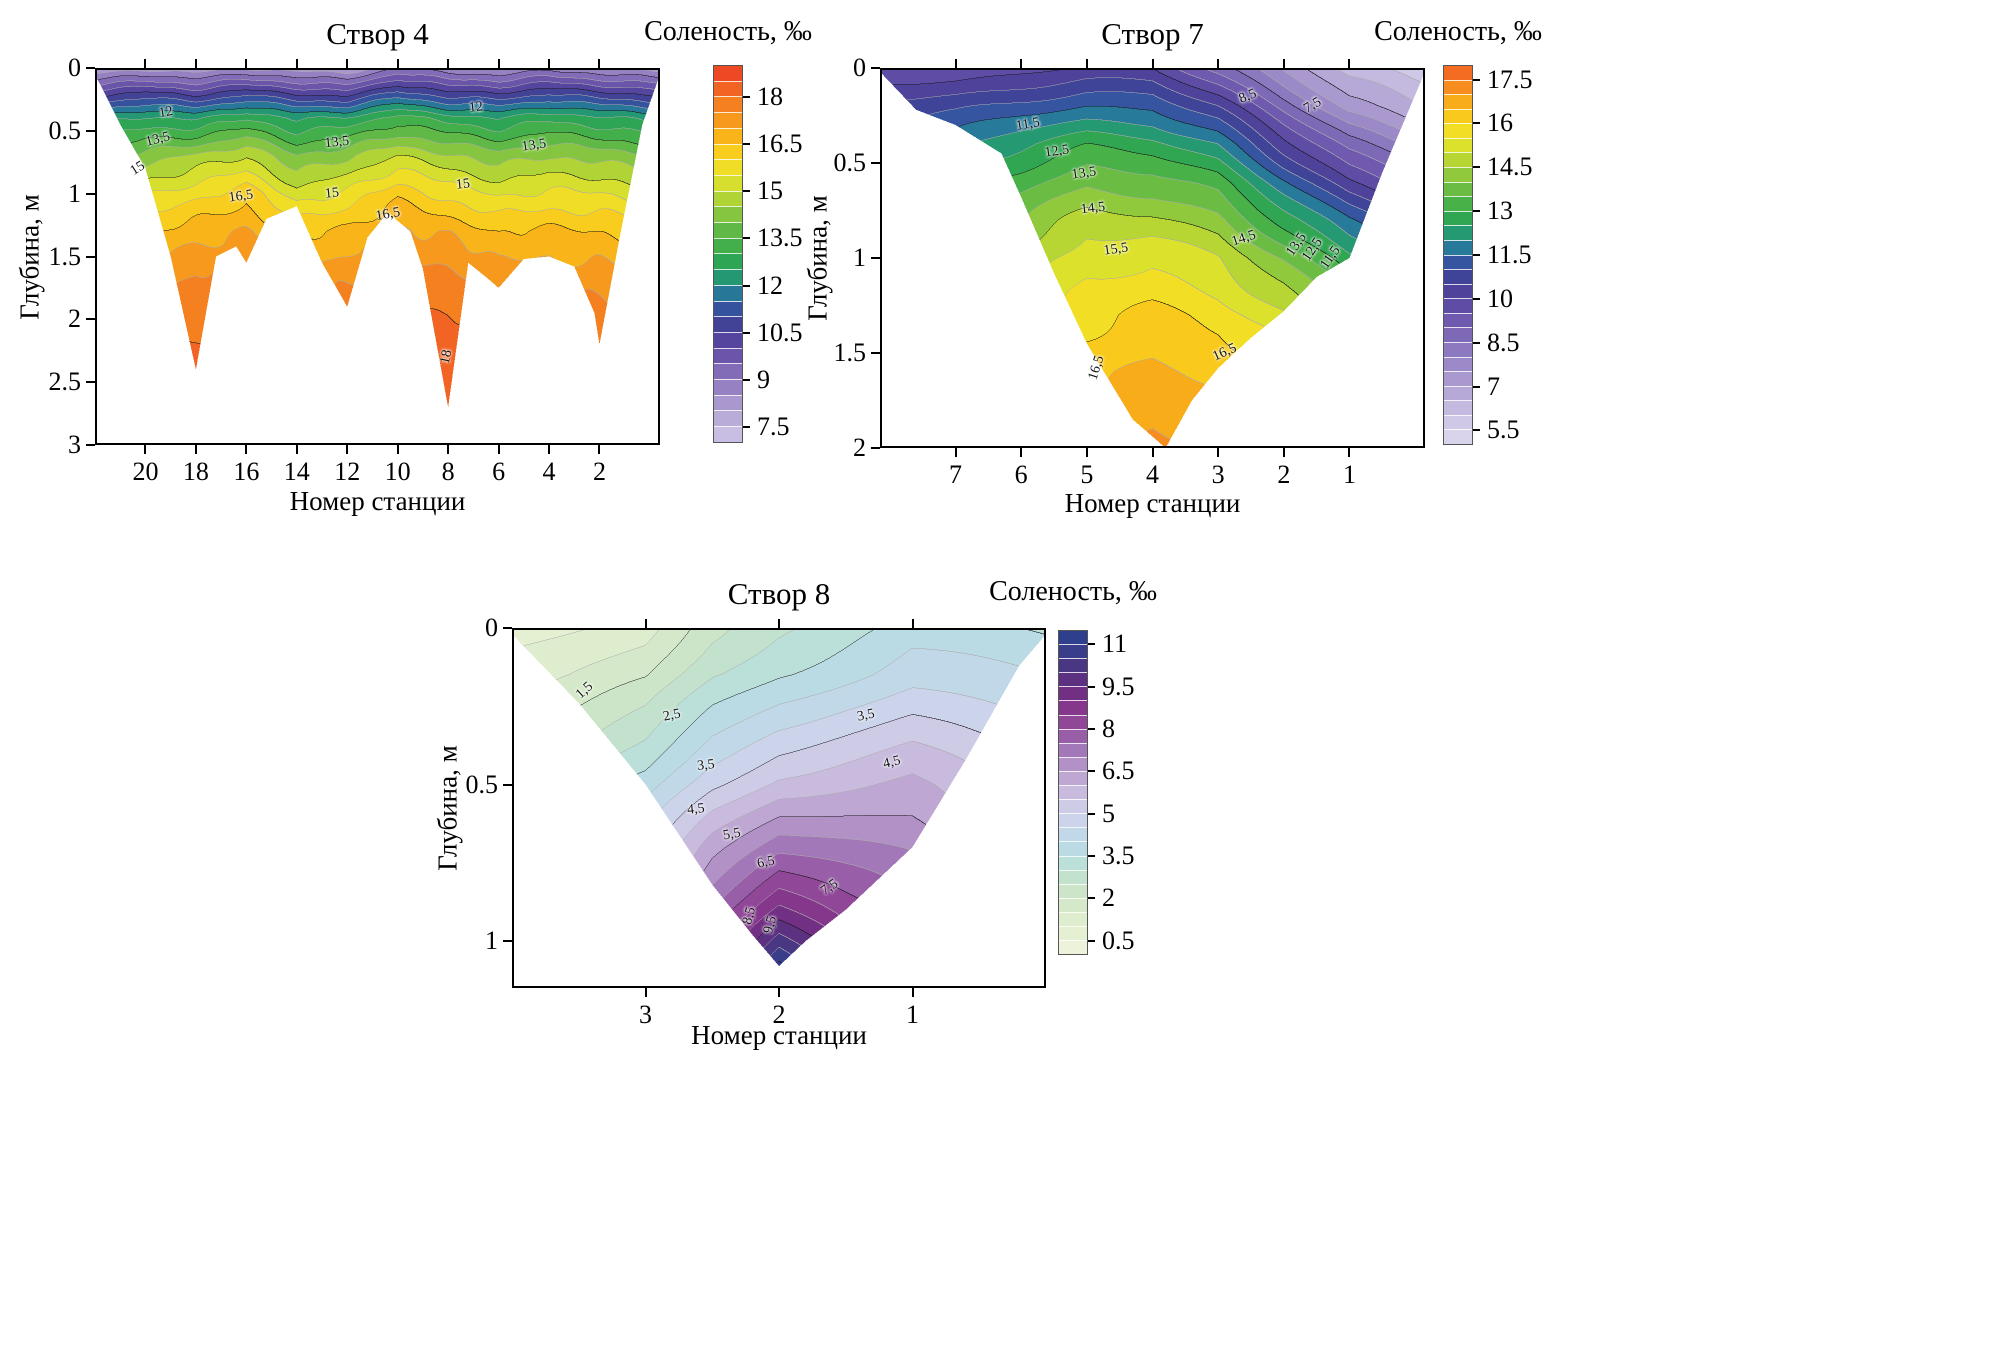 This screenshot has width=2006, height=1366. Describe the element at coordinates (74, 319) in the screenshot. I see `y-tick-label: 2` at that location.